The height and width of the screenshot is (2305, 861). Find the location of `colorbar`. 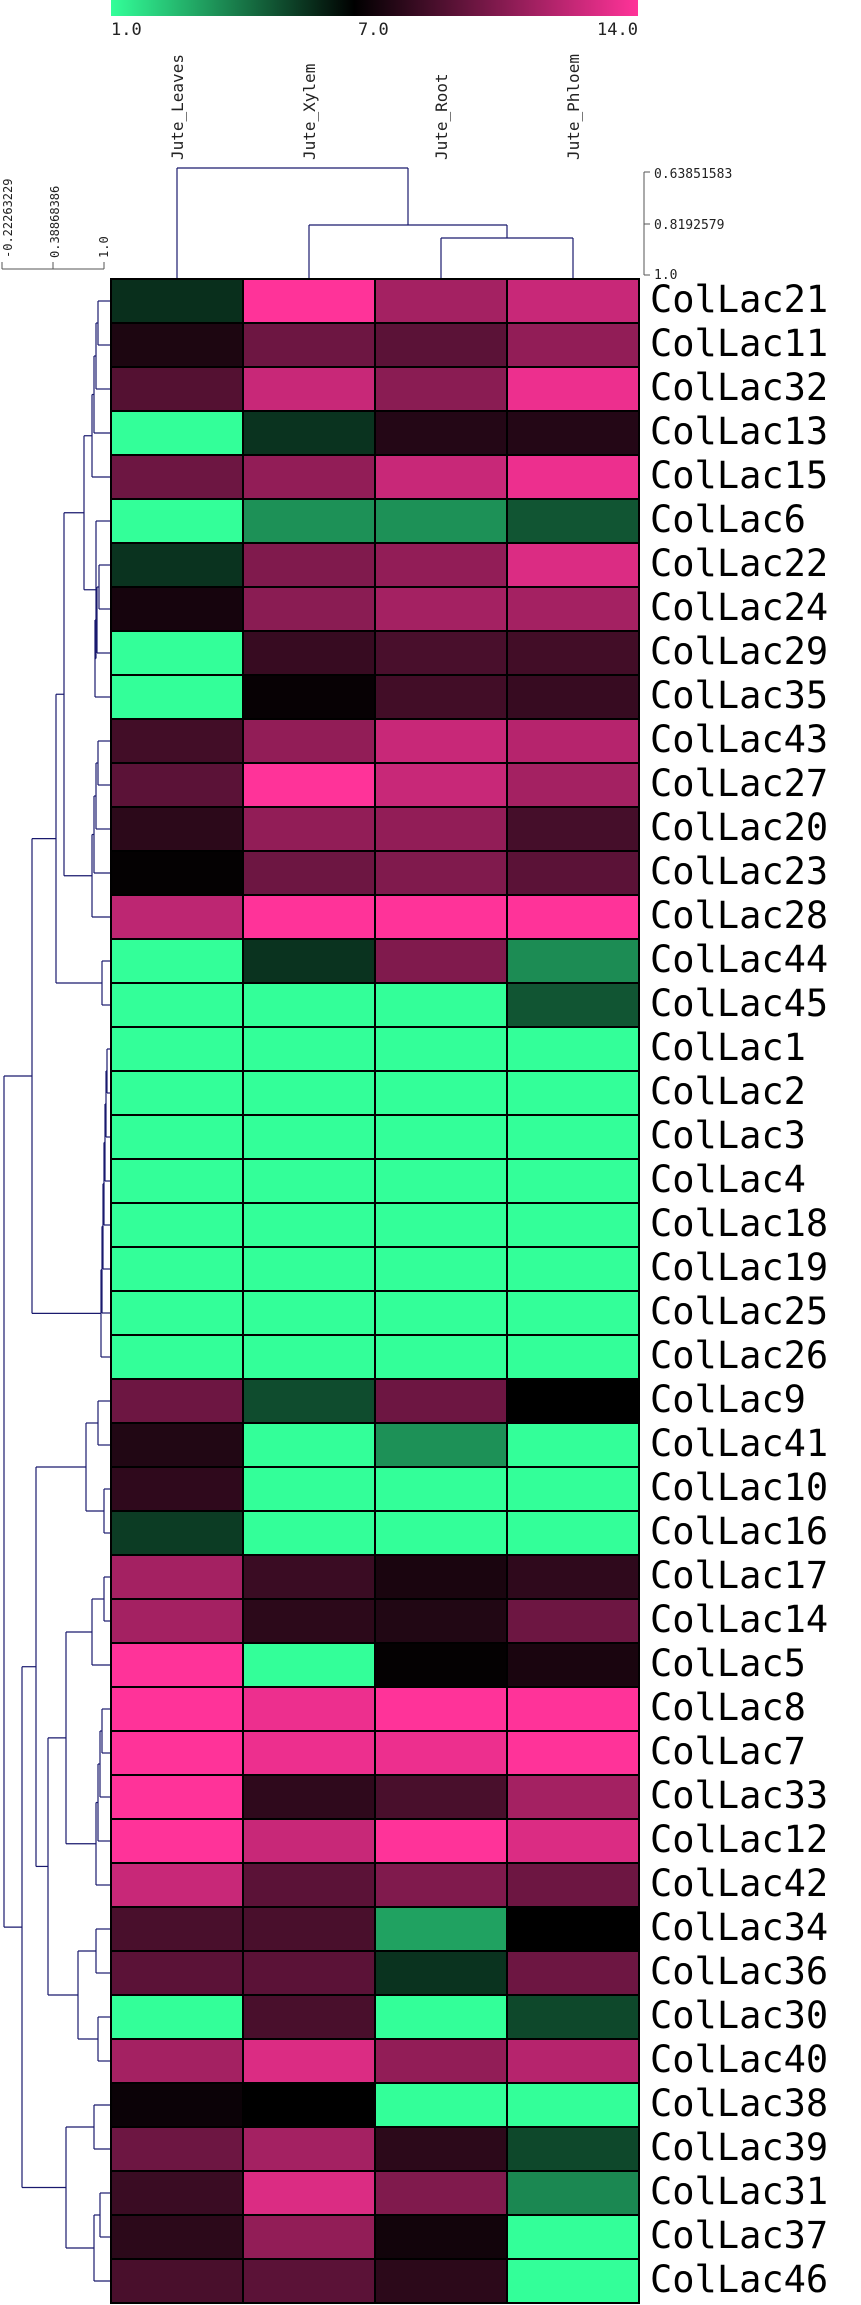

colorbar is located at coordinates (374, 8).